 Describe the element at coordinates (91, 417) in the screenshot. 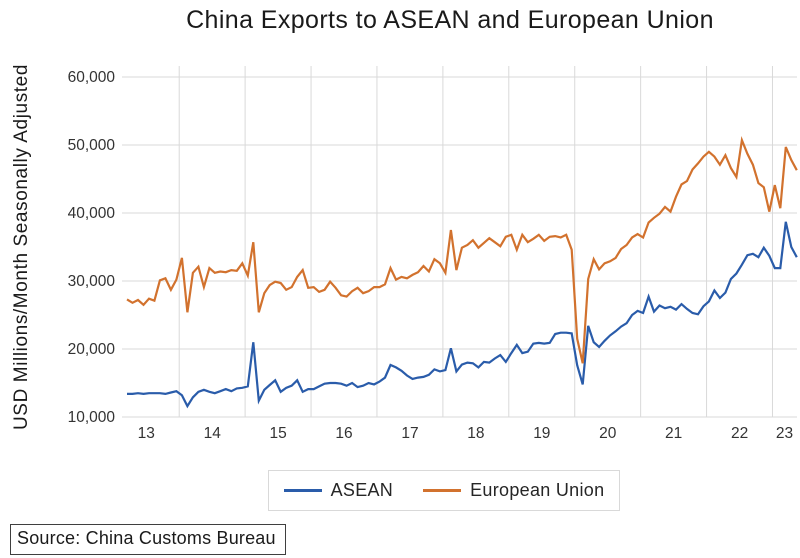

I see `y-tick-label: 10,000` at that location.